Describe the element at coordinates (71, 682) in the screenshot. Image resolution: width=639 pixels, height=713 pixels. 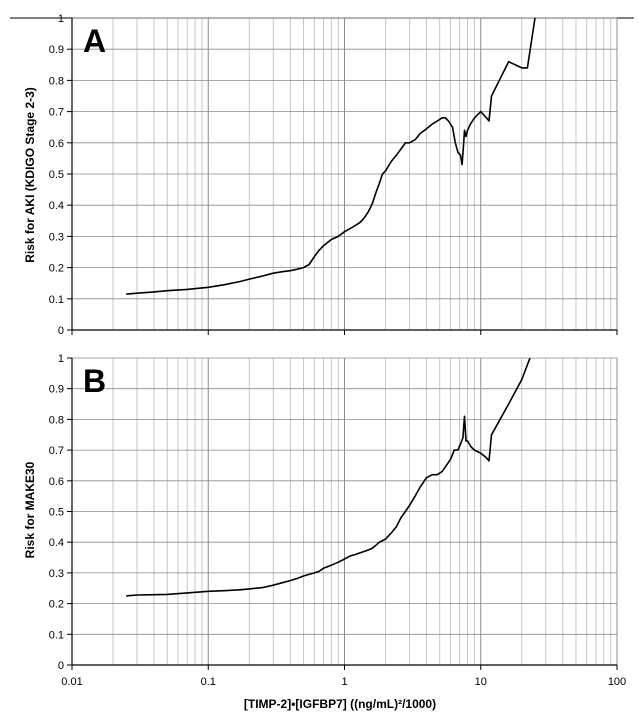
I see `x-tick-label: 0.01` at that location.